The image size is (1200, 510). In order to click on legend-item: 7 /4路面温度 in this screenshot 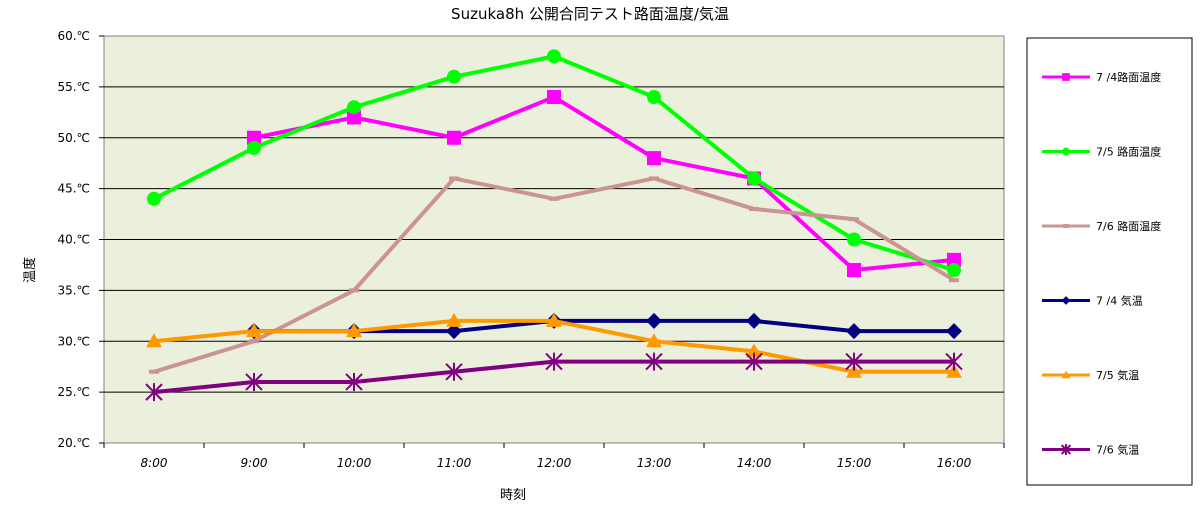, I will do `click(1101, 77)`.